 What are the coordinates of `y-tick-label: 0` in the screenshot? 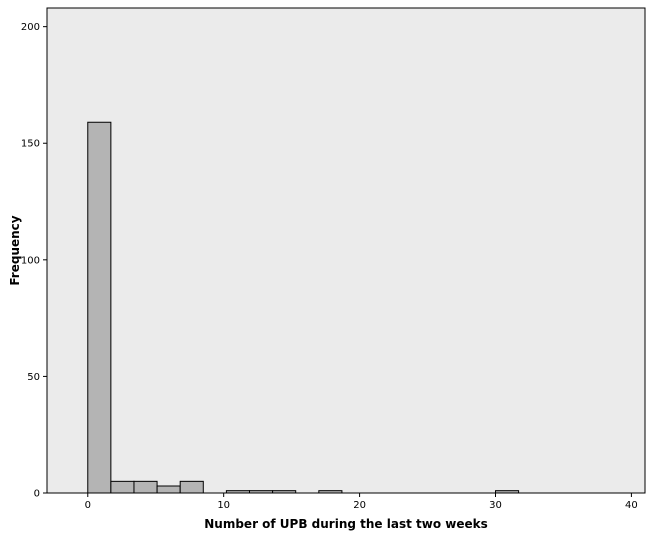 It's located at (37, 494).